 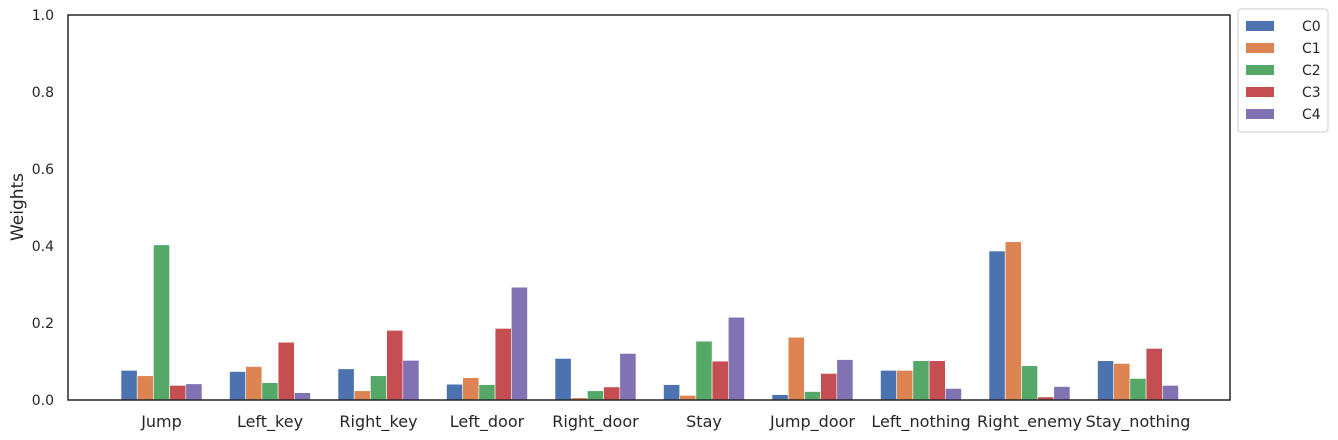 I want to click on legend-label-c4: C4, so click(x=1311, y=115).